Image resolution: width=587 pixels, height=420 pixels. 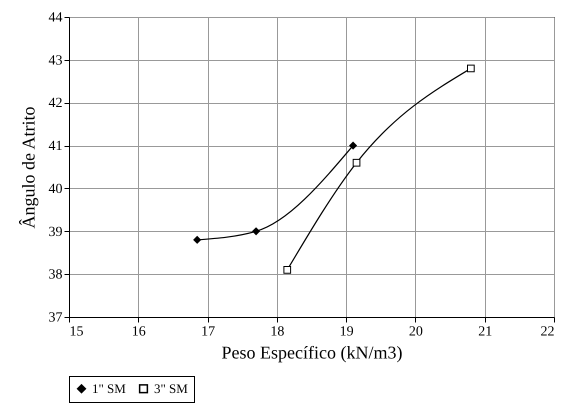 I want to click on legend-label: 3" SM, so click(x=171, y=388).